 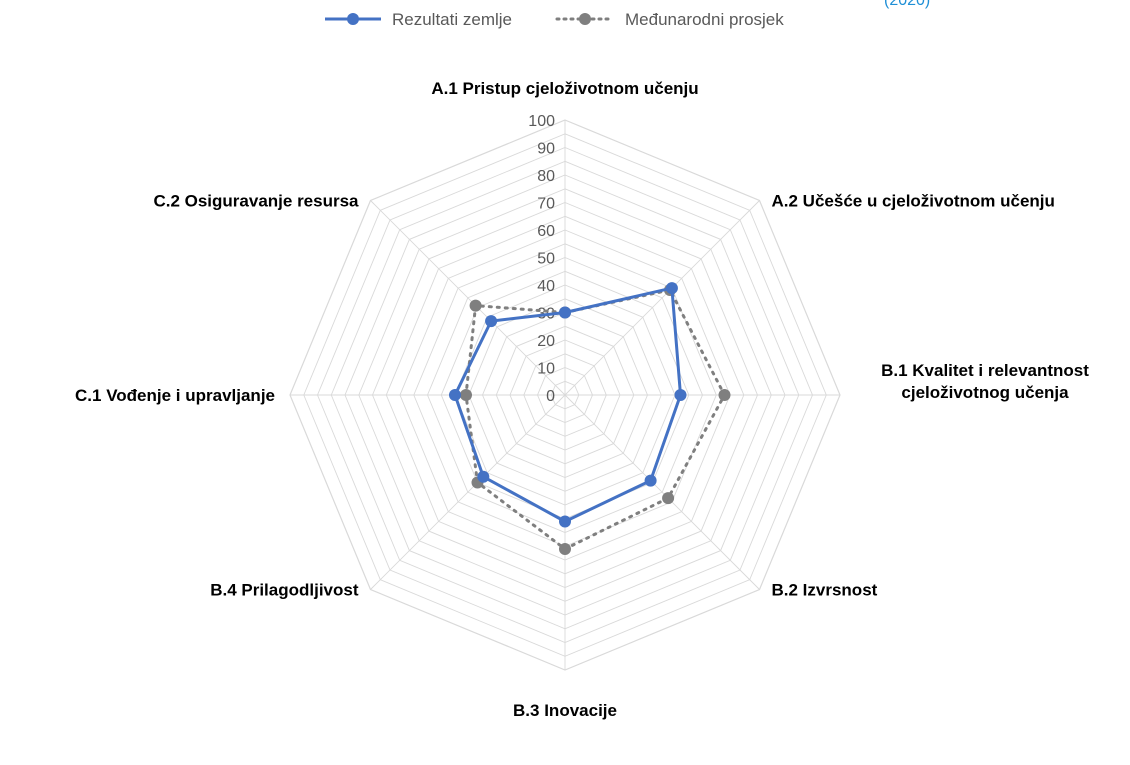 I want to click on axis-label-c1: C.1 Vođenje i upravljanje, so click(x=175, y=395).